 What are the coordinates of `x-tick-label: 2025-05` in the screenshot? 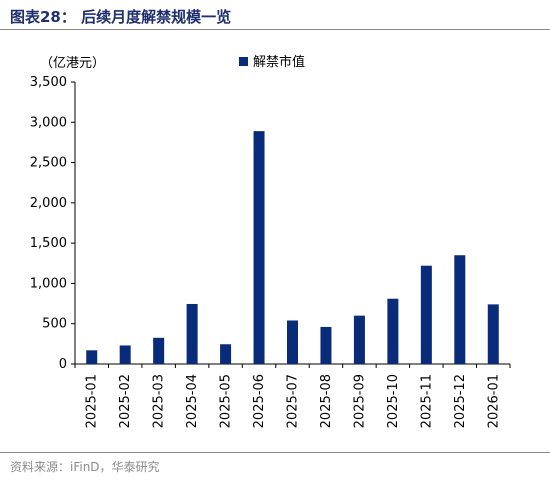 It's located at (226, 401).